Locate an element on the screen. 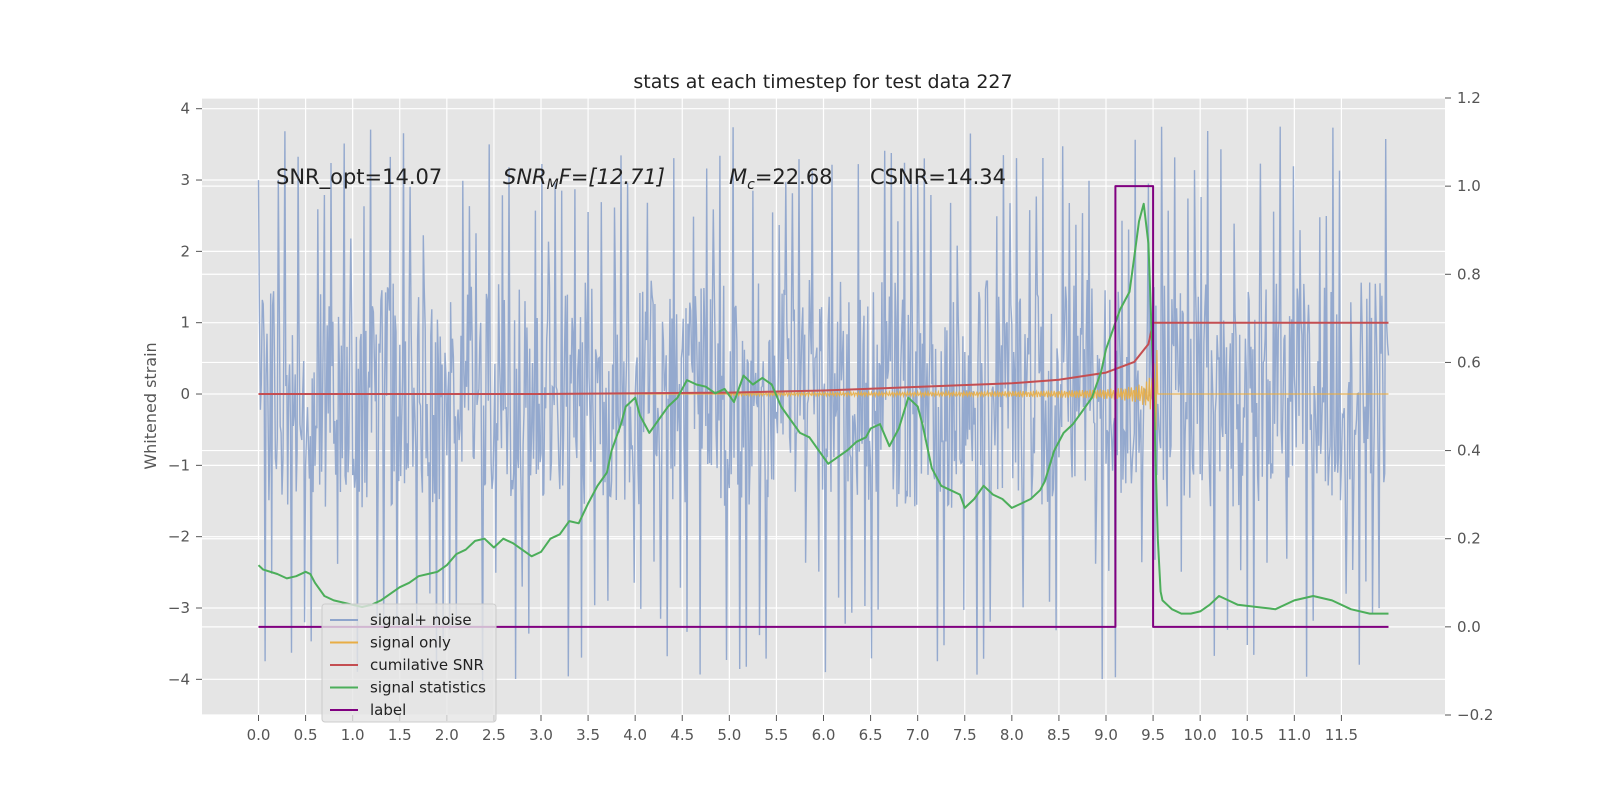 This screenshot has height=804, width=1600. y-axis-label: Whitened strain is located at coordinates (150, 405).